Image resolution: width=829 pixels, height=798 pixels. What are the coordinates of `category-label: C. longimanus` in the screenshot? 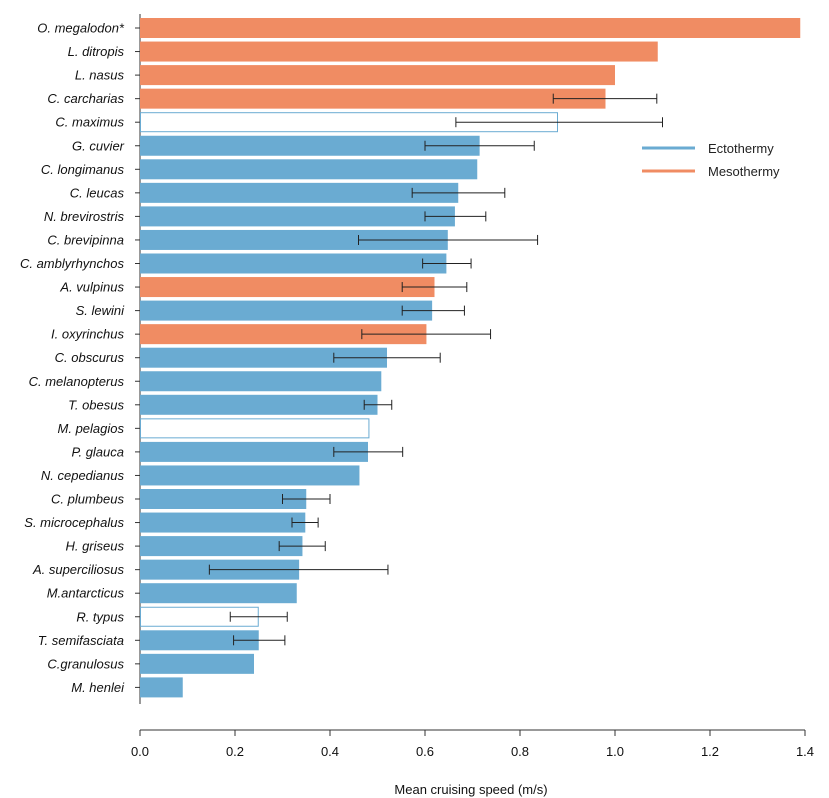 It's located at (83, 169).